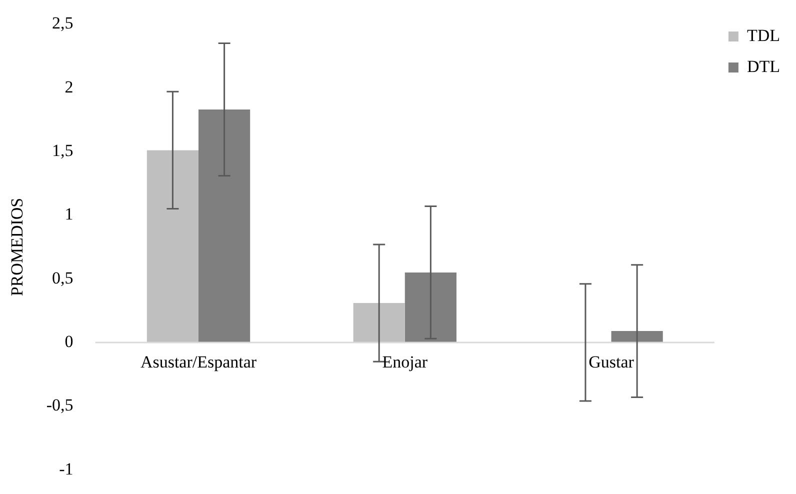  I want to click on y-tick-label: 1,5, so click(63, 150).